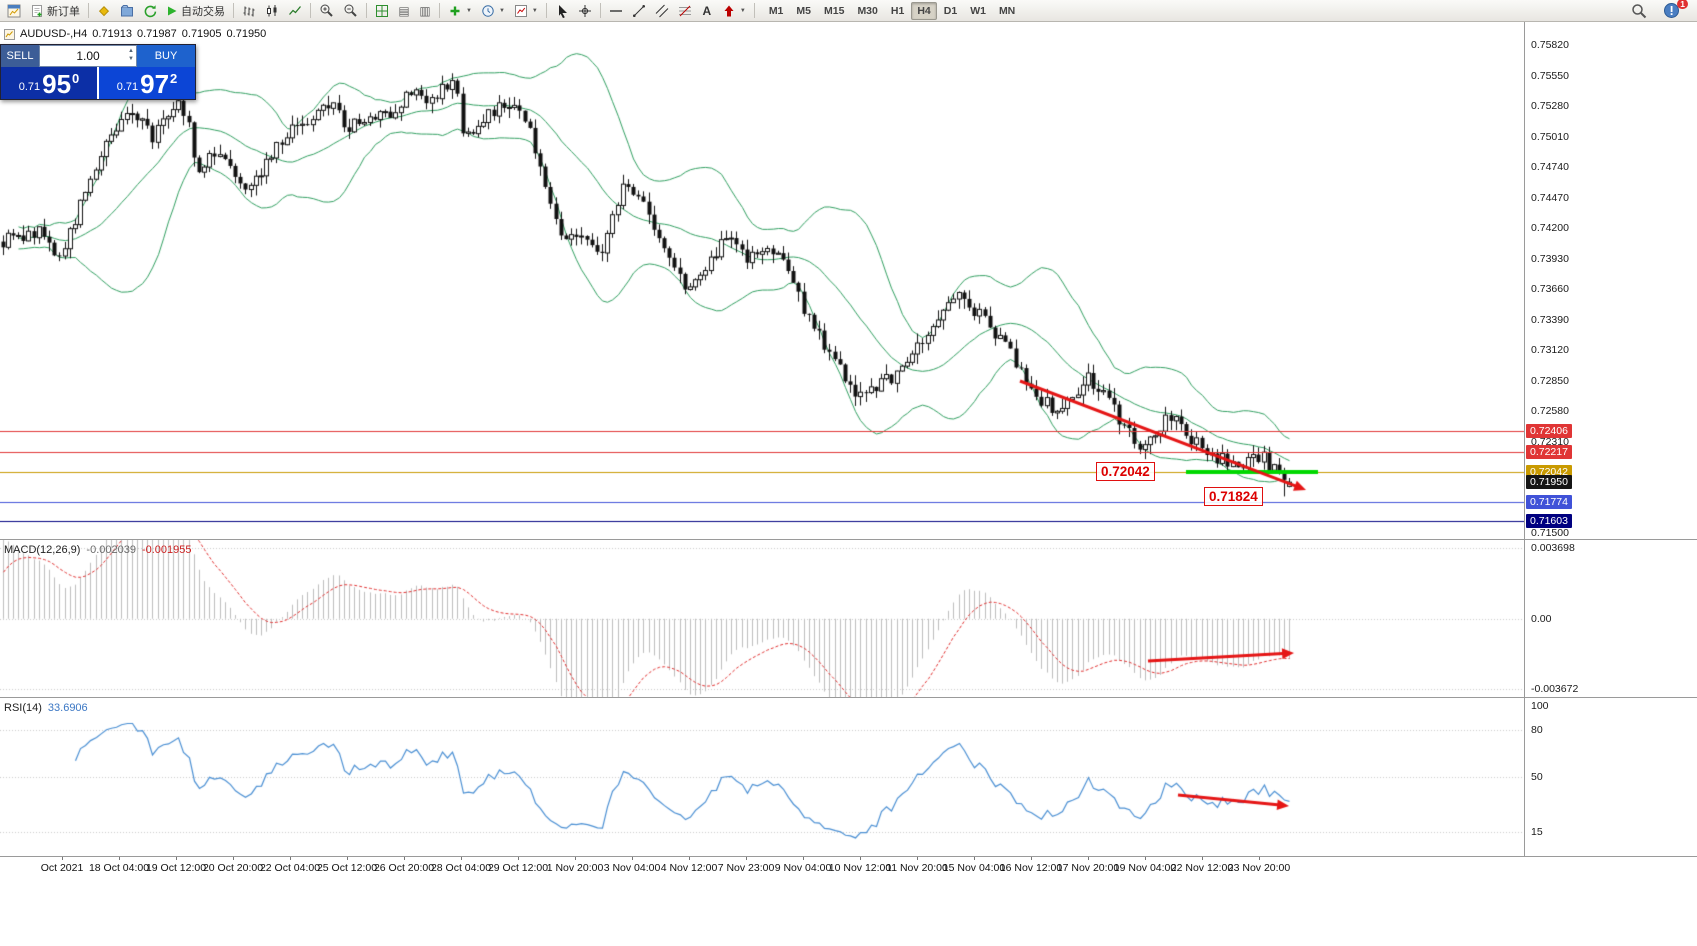 The image size is (1697, 946). Describe the element at coordinates (762, 777) in the screenshot. I see `rsi-canvas` at that location.